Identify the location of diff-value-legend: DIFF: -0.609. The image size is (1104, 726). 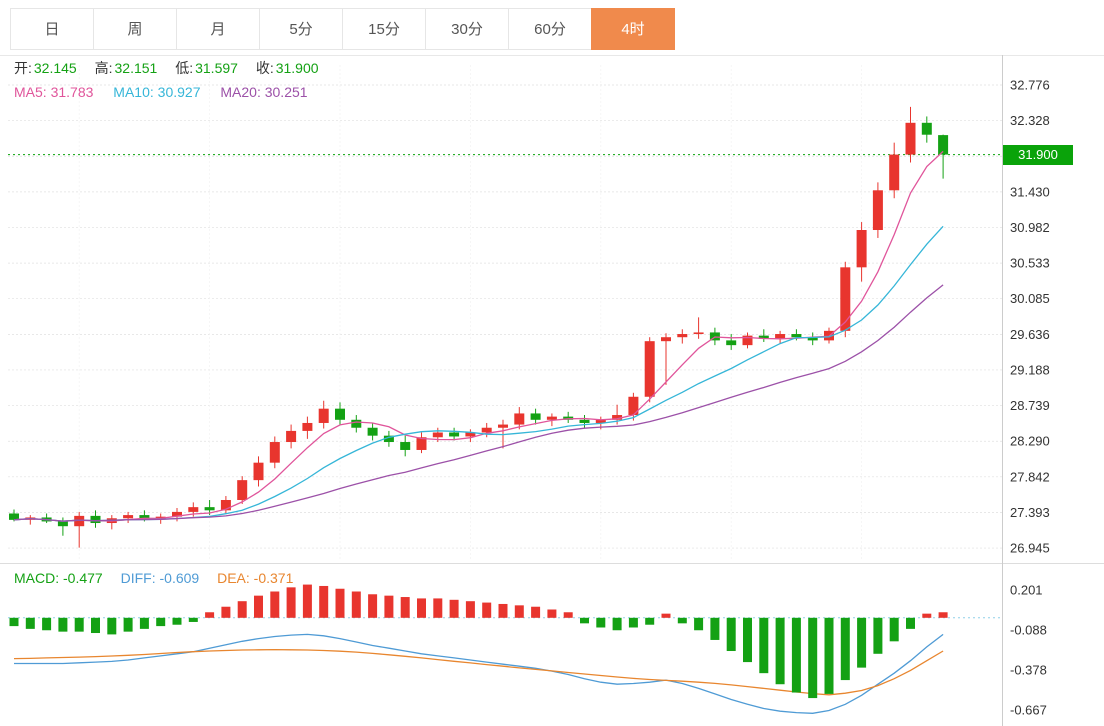
(160, 578).